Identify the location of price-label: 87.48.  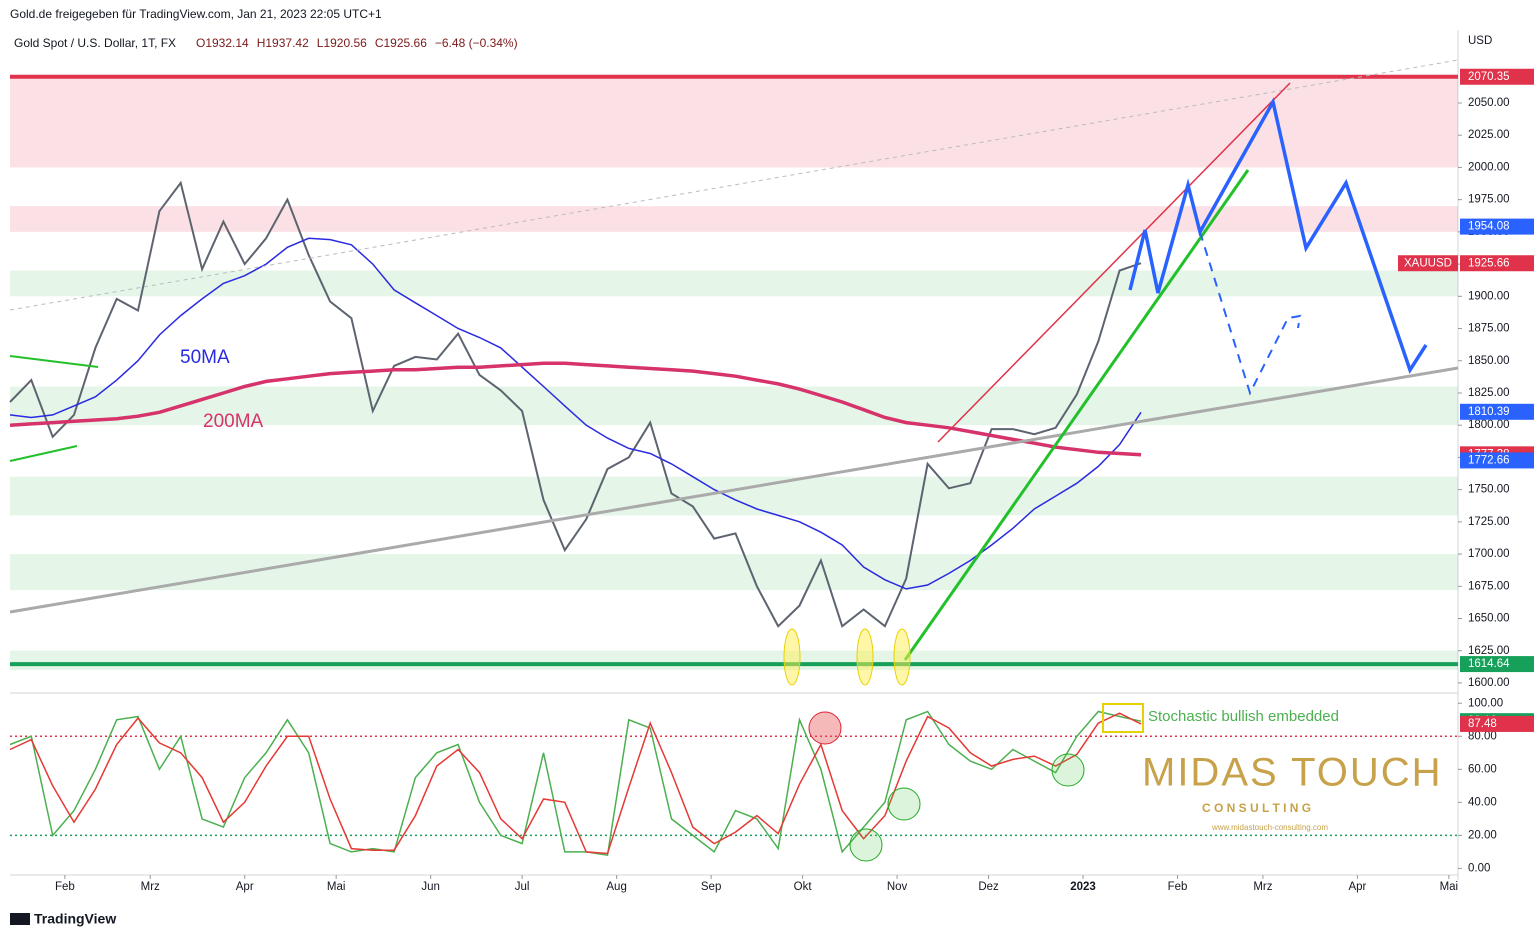
(1482, 724).